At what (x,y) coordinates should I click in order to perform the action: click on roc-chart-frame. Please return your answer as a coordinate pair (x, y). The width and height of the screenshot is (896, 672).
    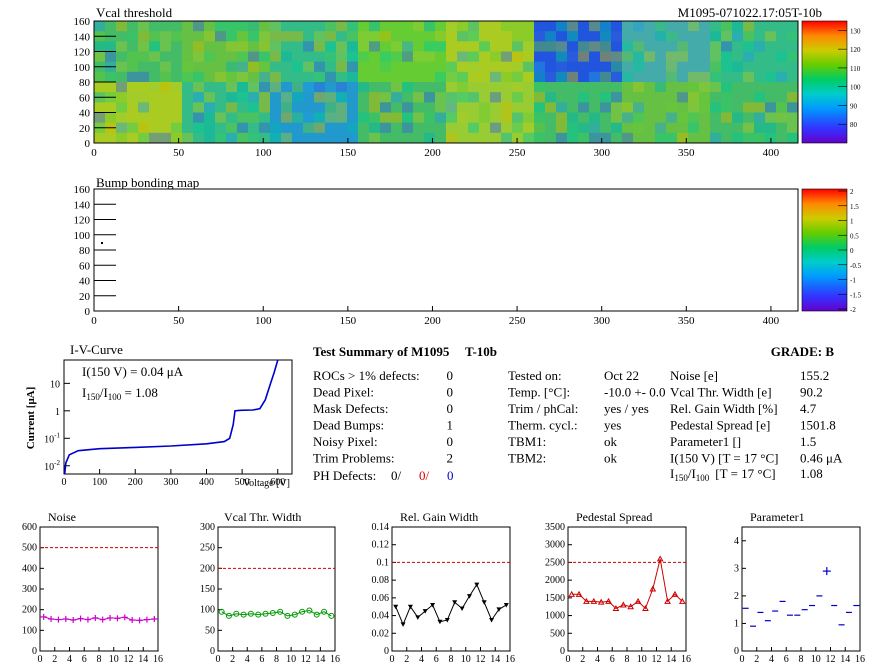
    Looking at the image, I should click on (627, 589).